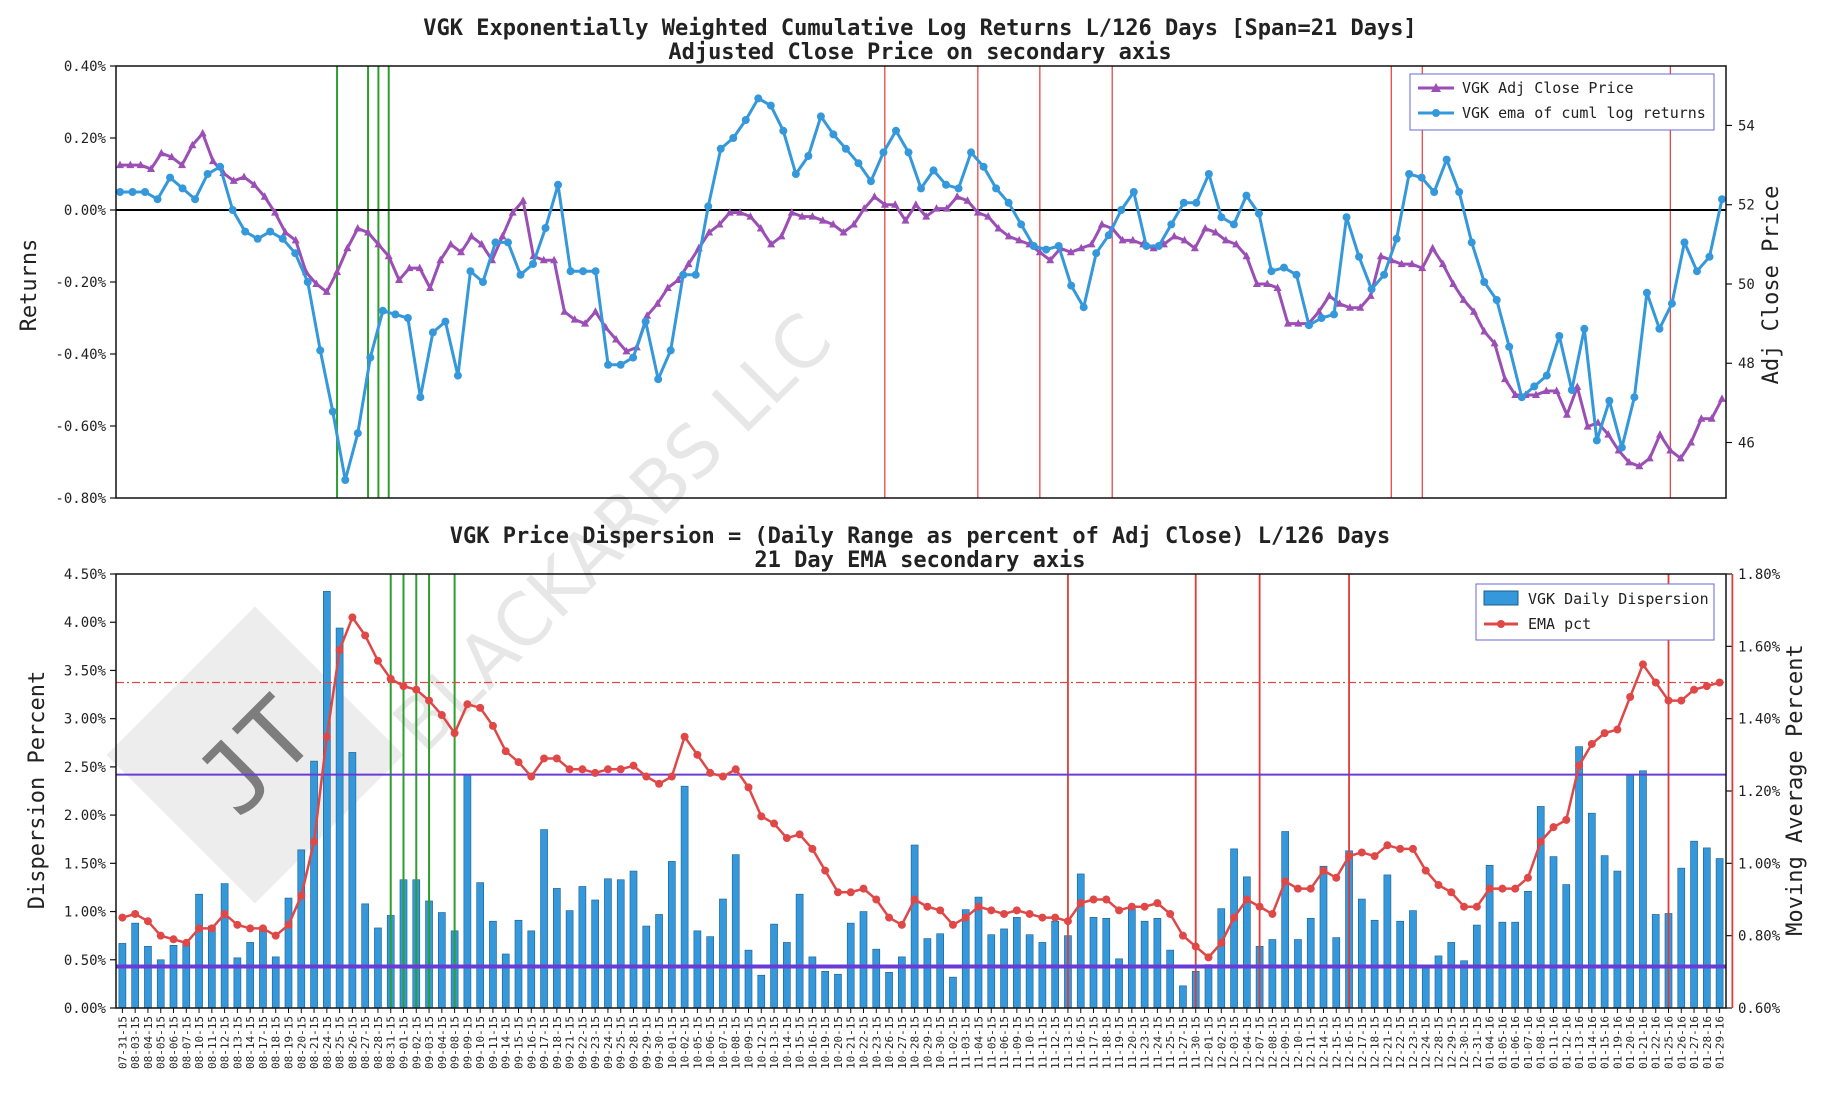  What do you see at coordinates (1209, 1042) in the screenshot?
I see `date-x-tick-label: 12-01-15` at bounding box center [1209, 1042].